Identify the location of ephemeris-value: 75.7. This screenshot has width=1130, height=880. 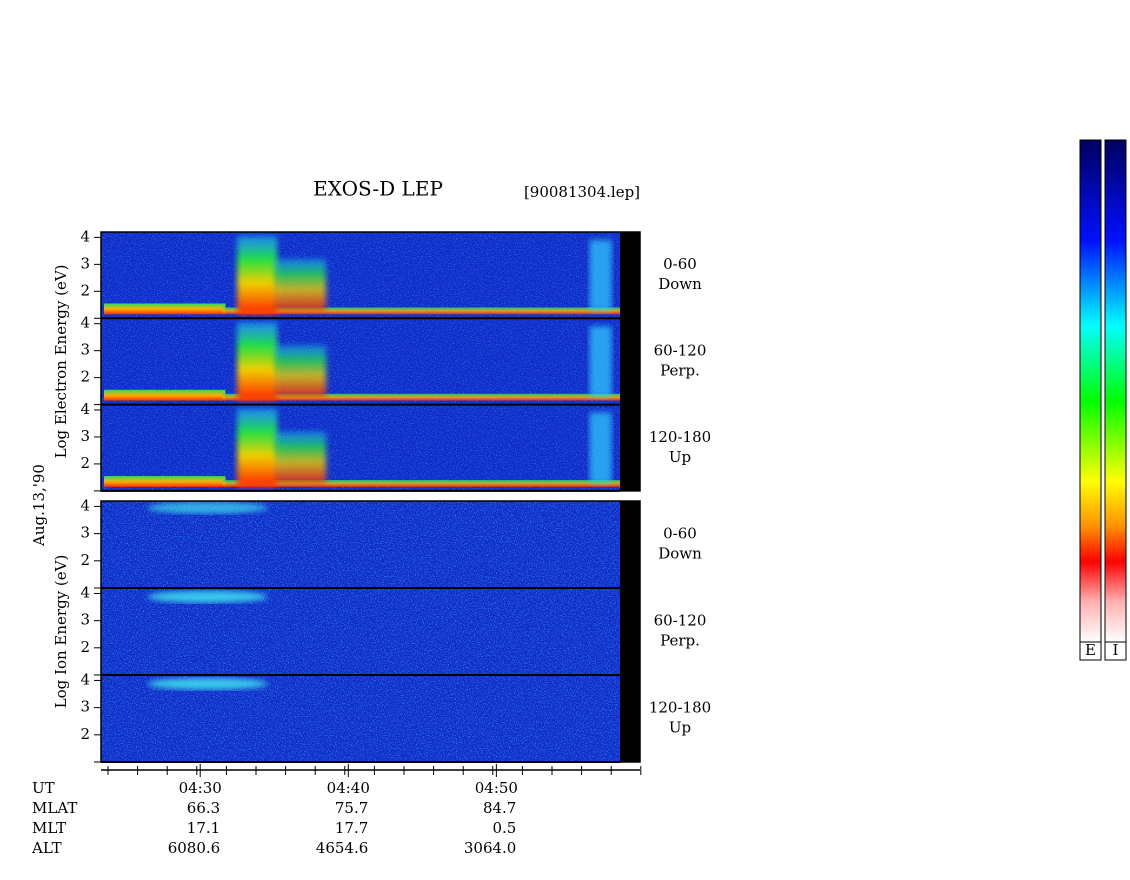
(351, 808).